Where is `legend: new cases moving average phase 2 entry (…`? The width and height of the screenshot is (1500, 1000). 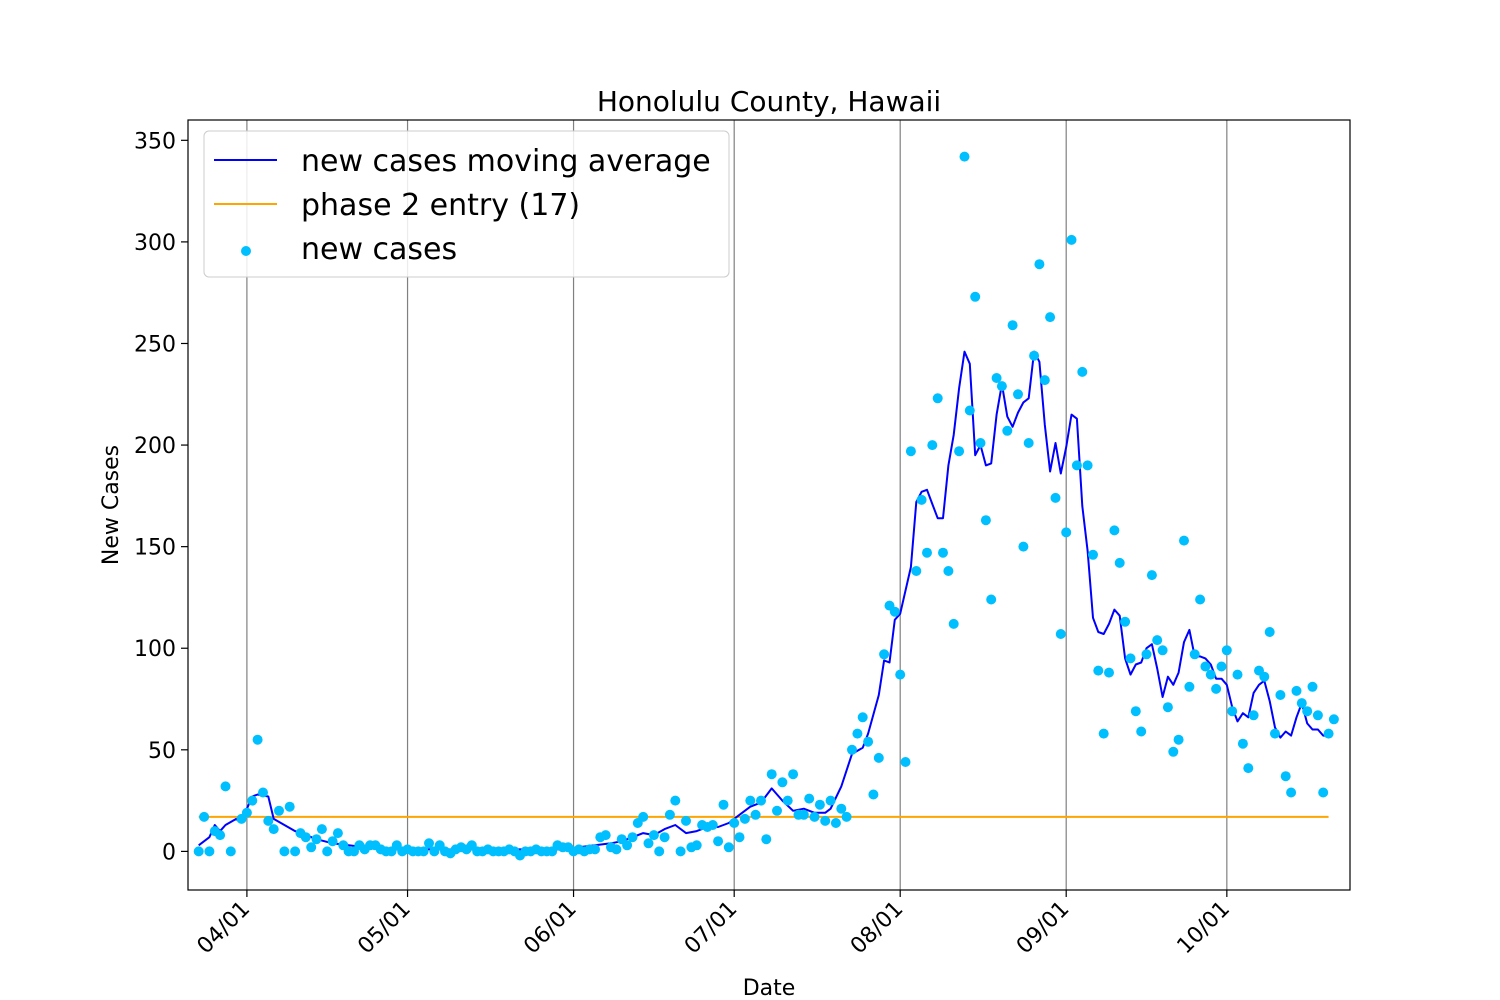 legend: new cases moving average phase 2 entry (… is located at coordinates (466, 204).